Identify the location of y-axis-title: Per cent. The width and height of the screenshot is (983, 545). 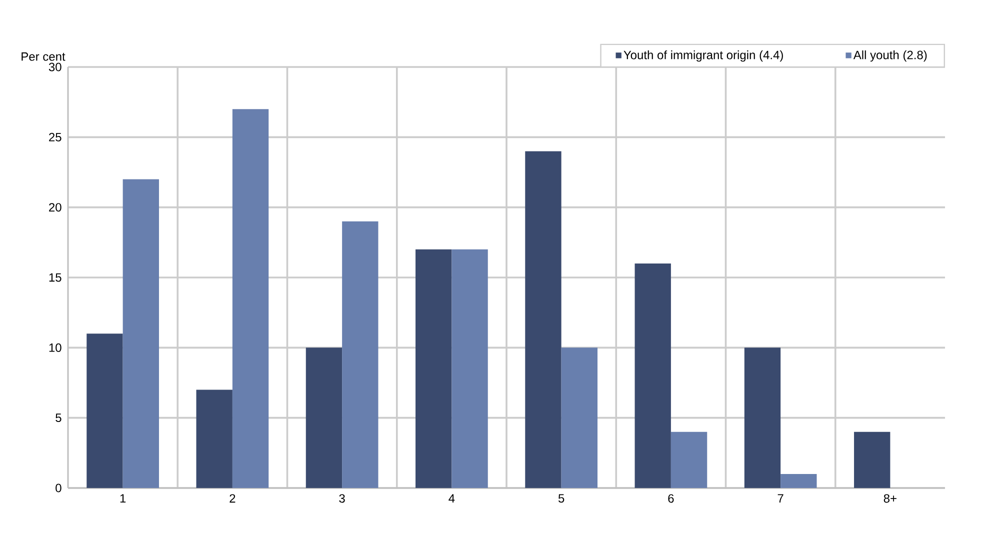
(44, 56).